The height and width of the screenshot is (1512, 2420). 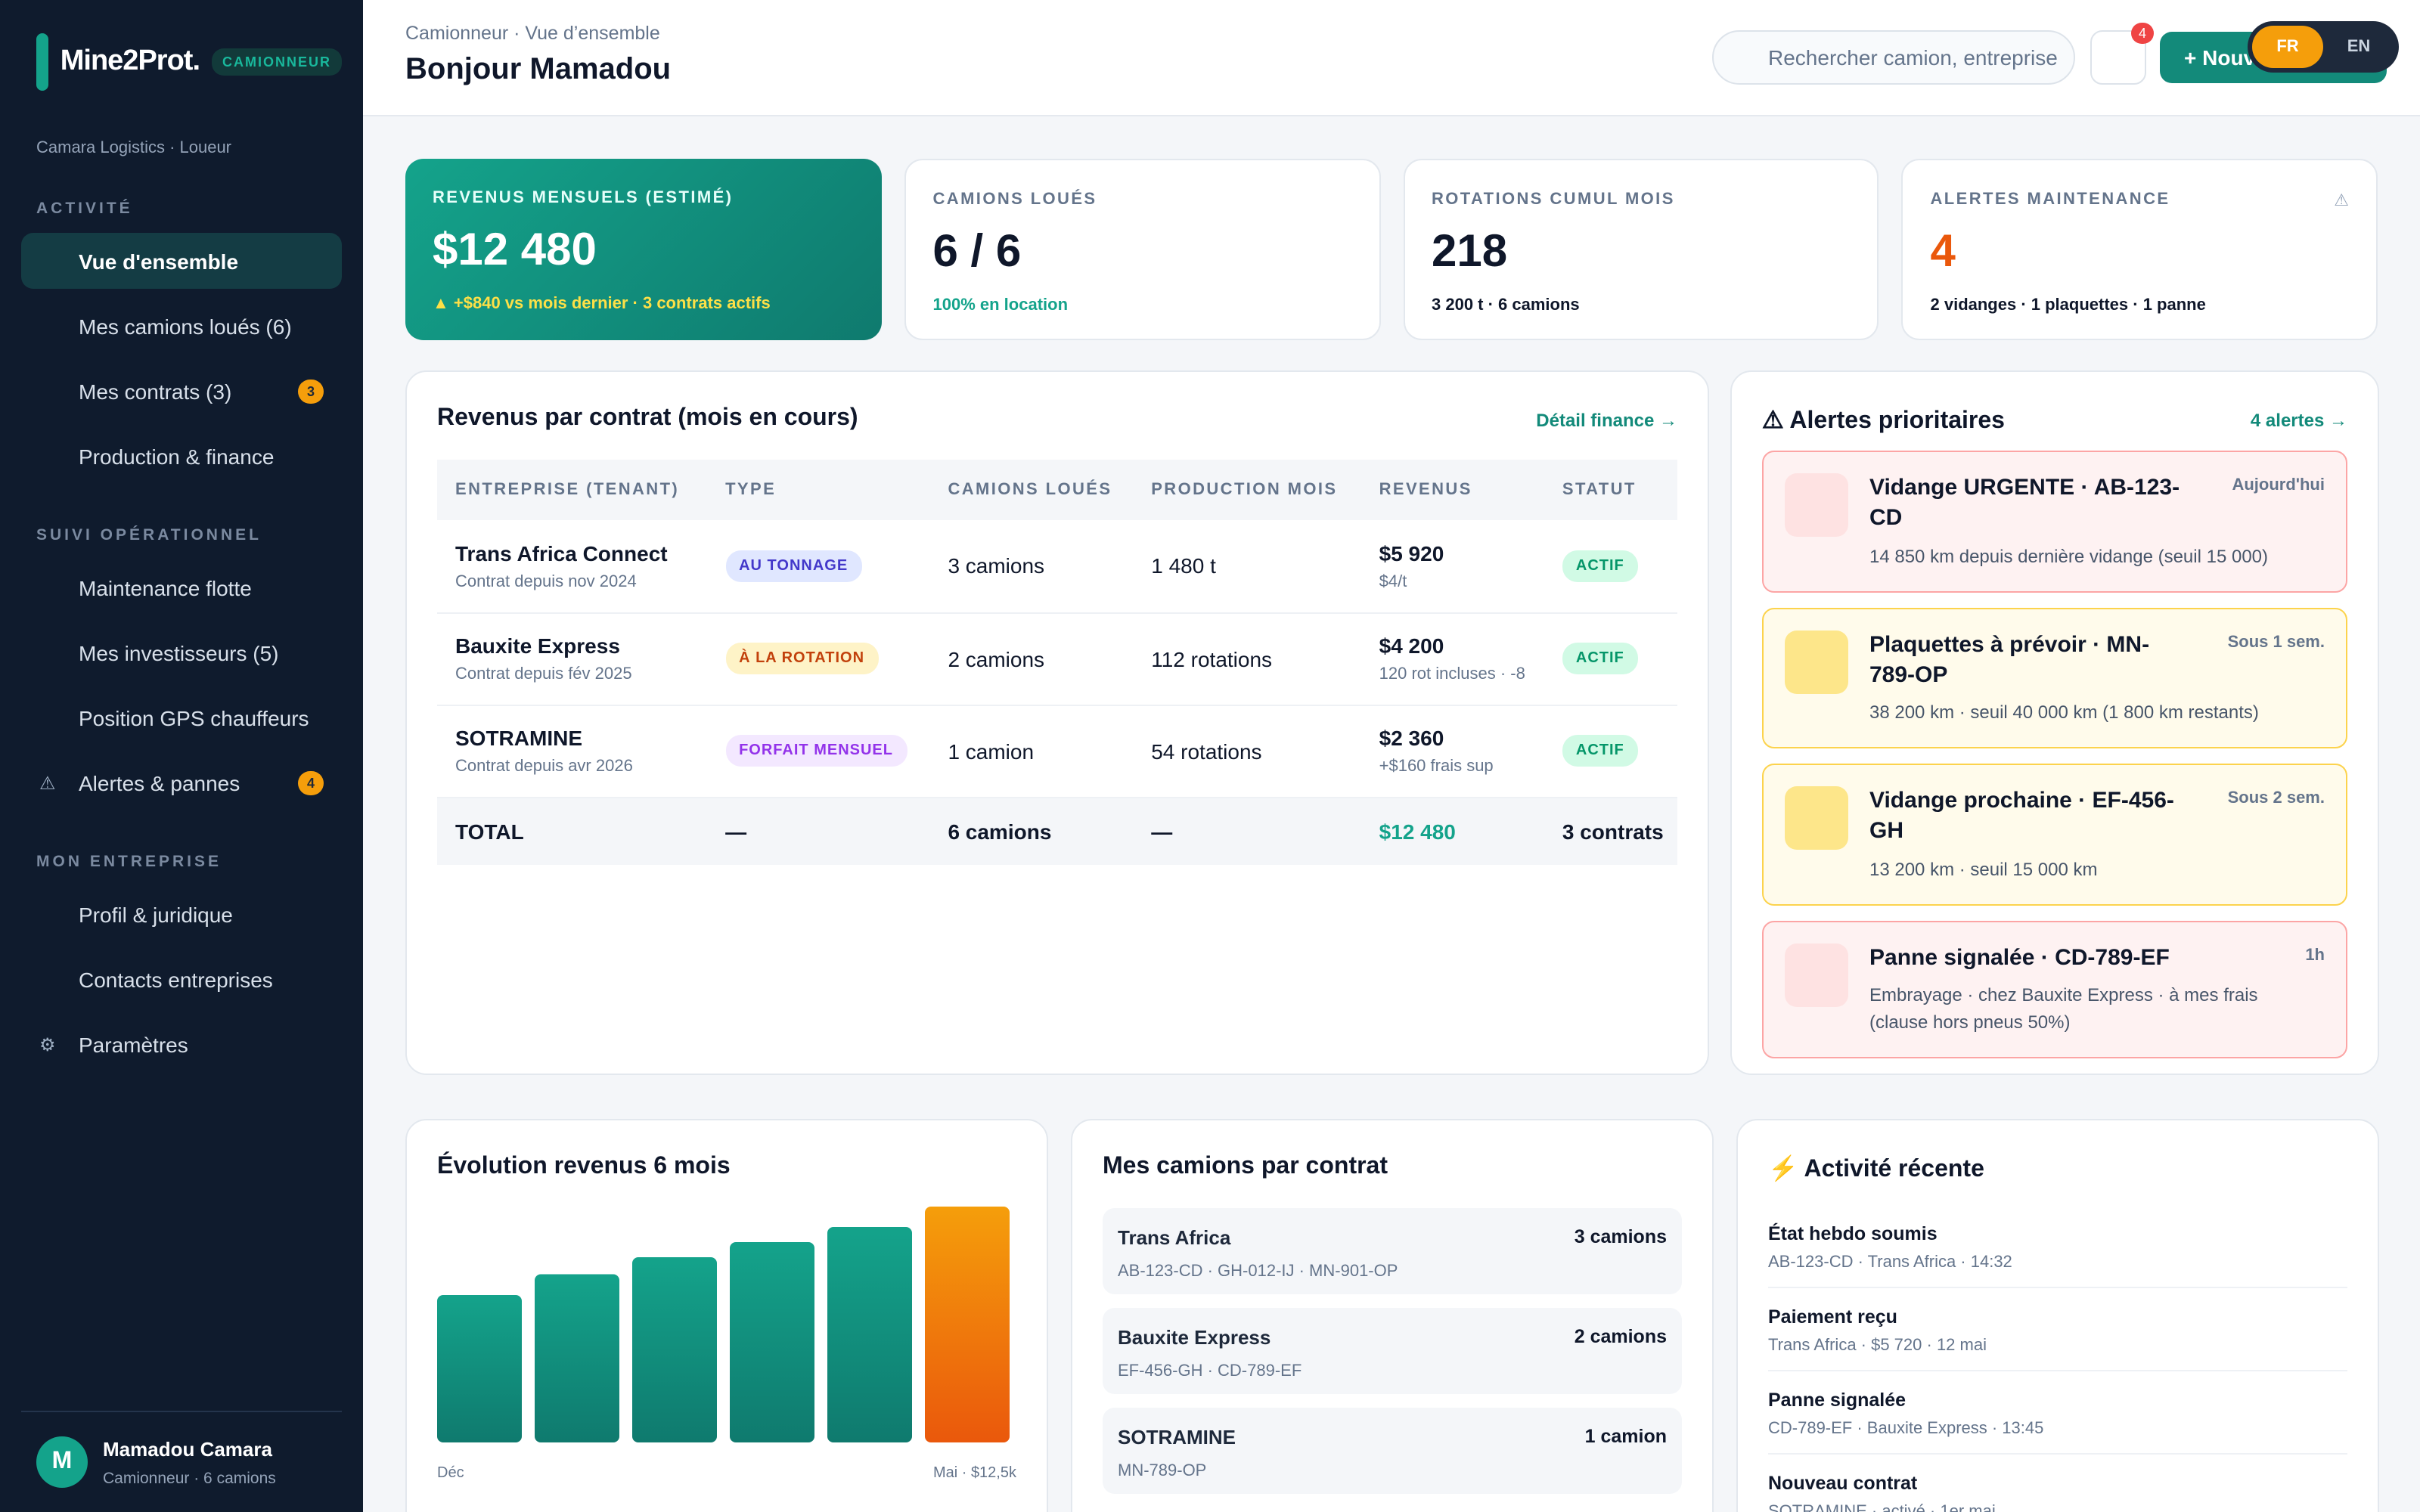 I want to click on cell: FORFAIT MENSUEL, so click(x=818, y=751).